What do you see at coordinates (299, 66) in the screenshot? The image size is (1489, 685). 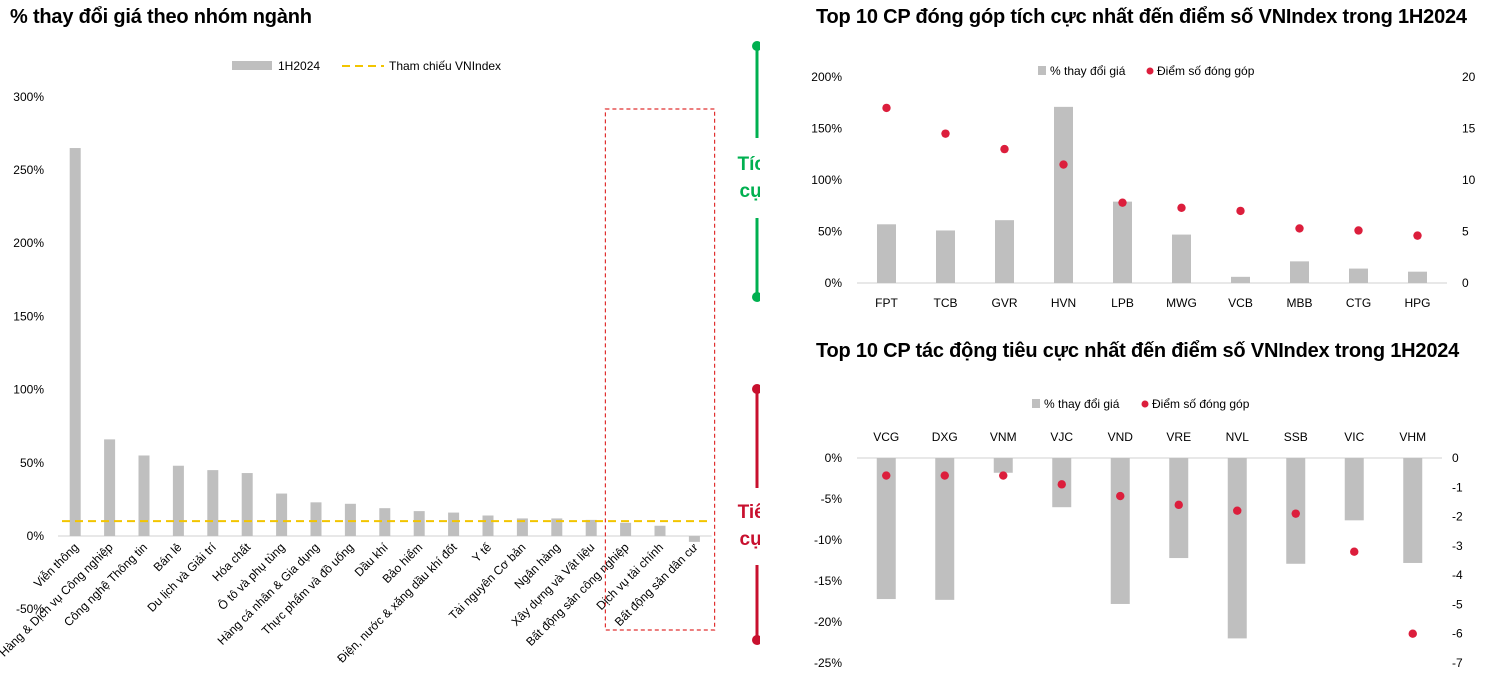 I see `legend-label-bar: 1H2024` at bounding box center [299, 66].